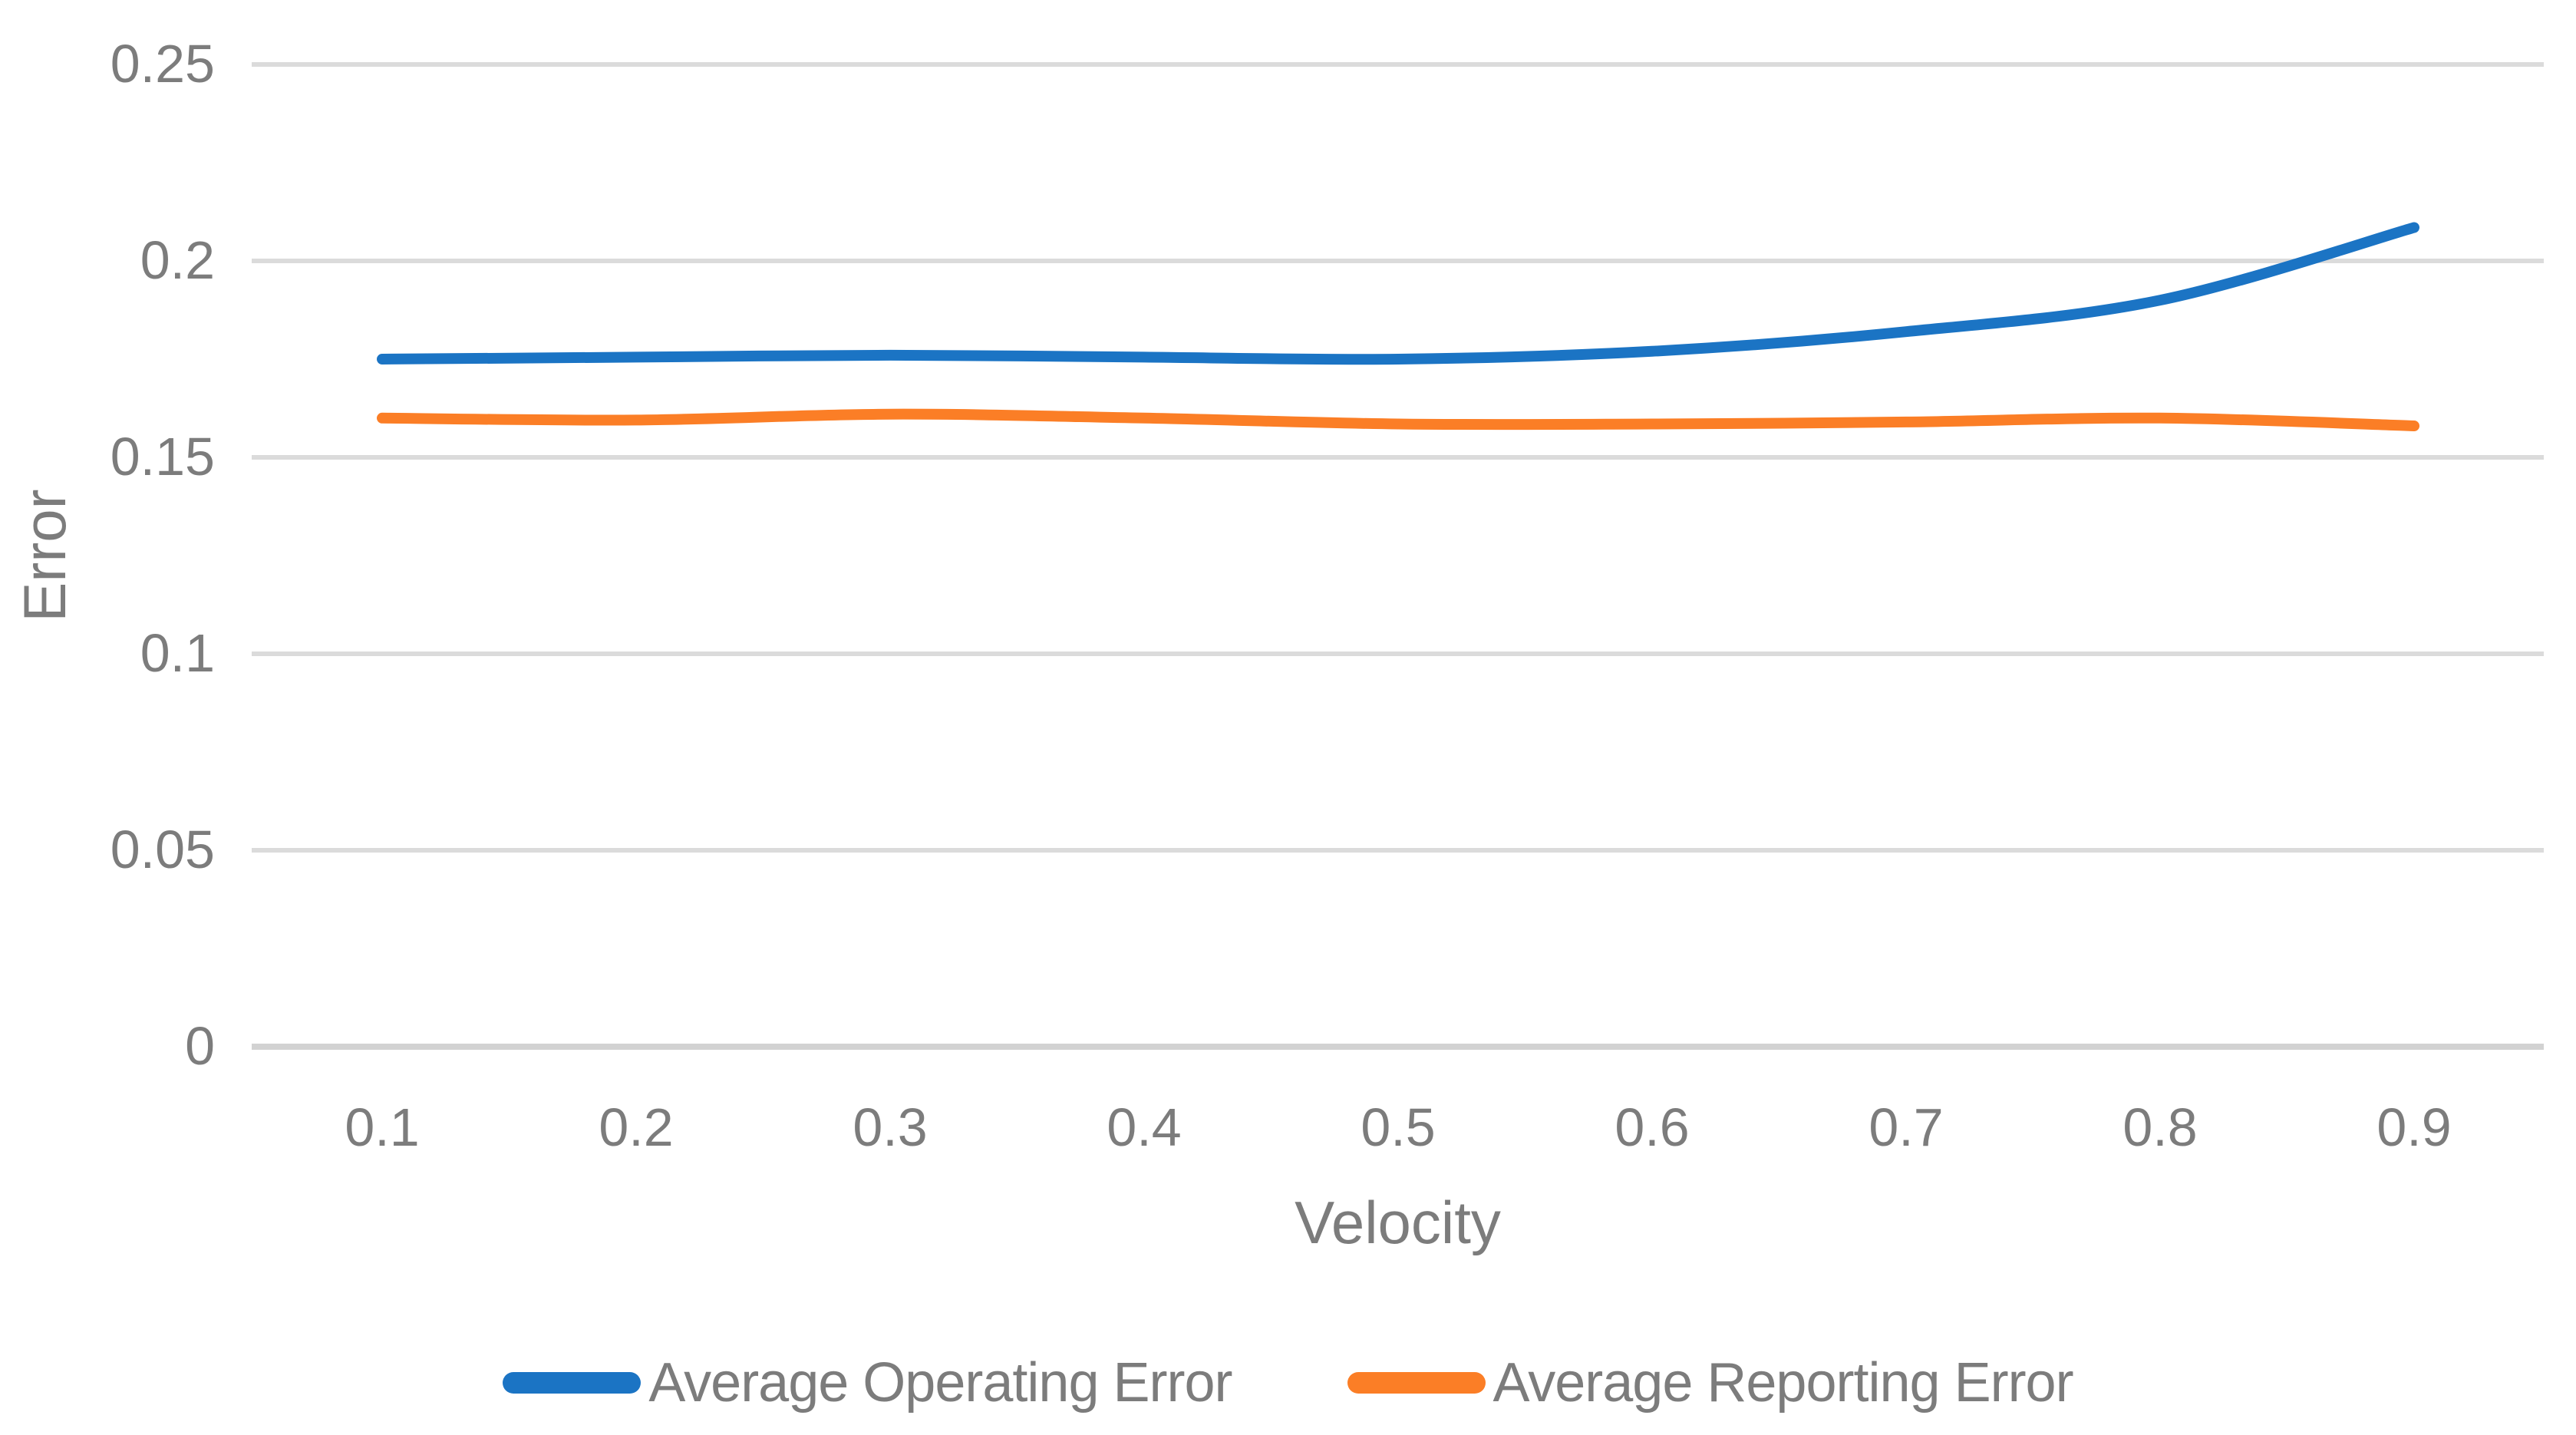 This screenshot has width=2576, height=1435. I want to click on y-tick-label: 0.15, so click(162, 457).